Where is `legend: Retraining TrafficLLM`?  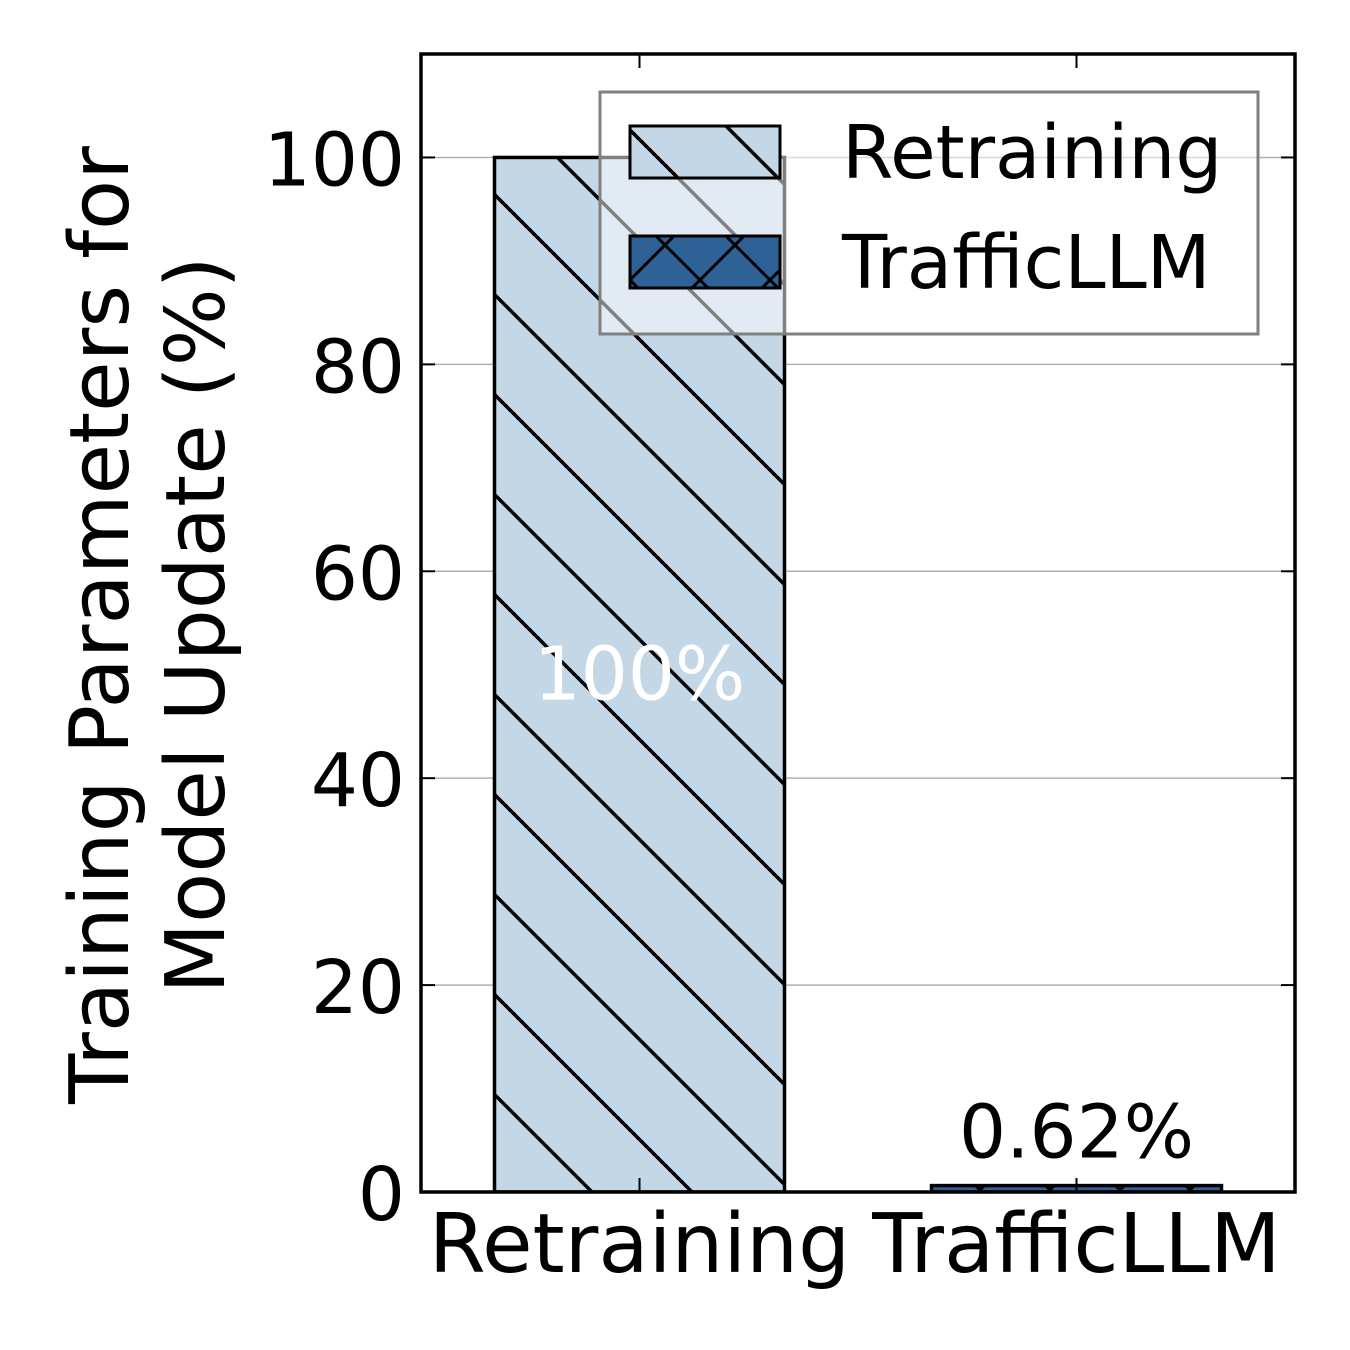 legend: Retraining TrafficLLM is located at coordinates (929, 213).